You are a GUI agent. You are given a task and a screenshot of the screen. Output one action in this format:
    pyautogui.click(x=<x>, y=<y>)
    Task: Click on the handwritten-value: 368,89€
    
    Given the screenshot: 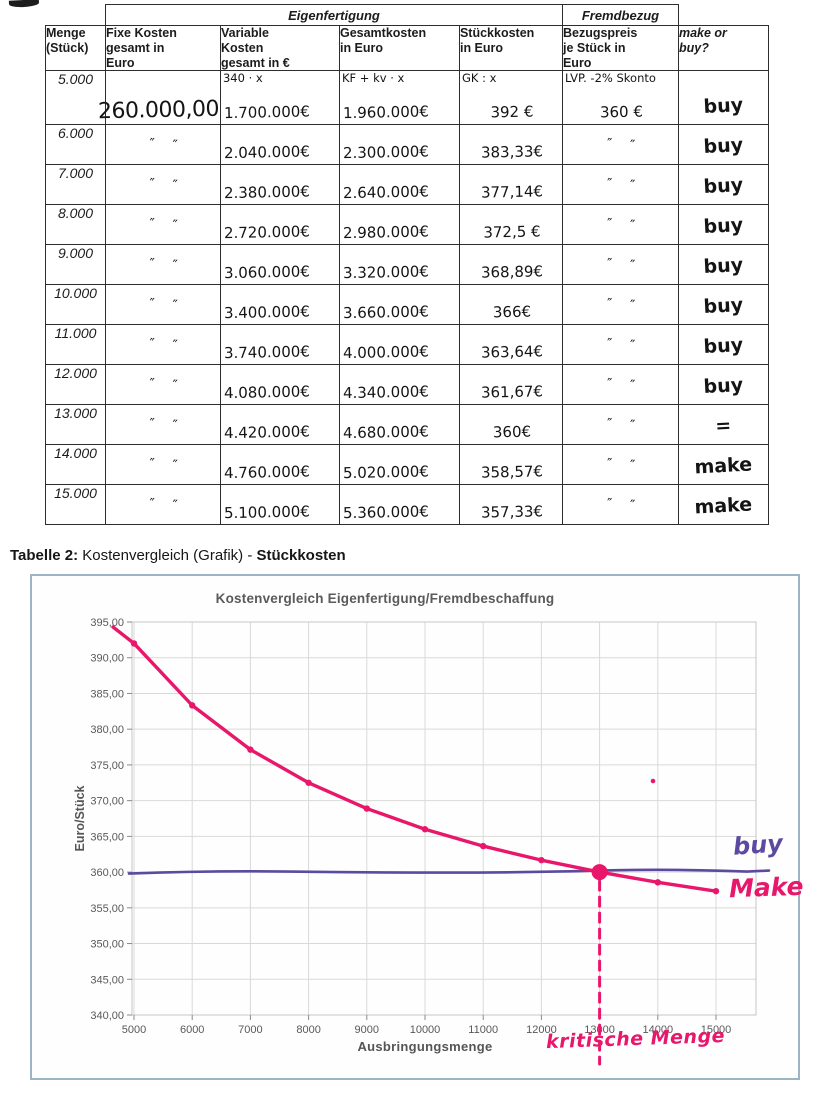 What is the action you would take?
    pyautogui.click(x=512, y=272)
    